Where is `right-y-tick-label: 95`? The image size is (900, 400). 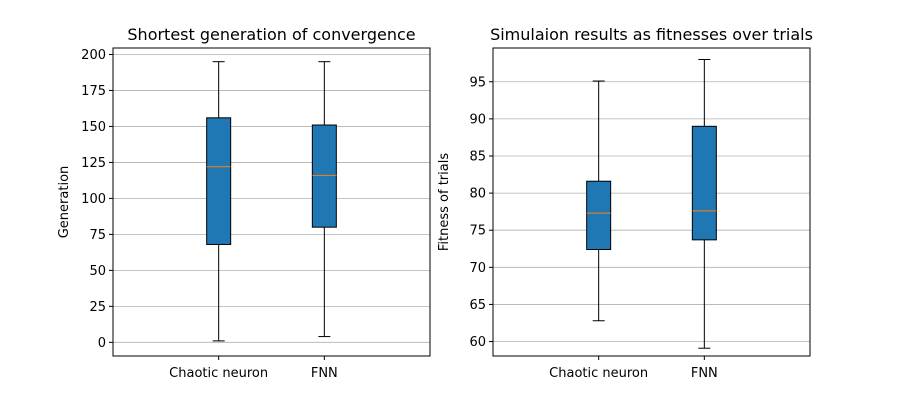
right-y-tick-label: 95 is located at coordinates (477, 82).